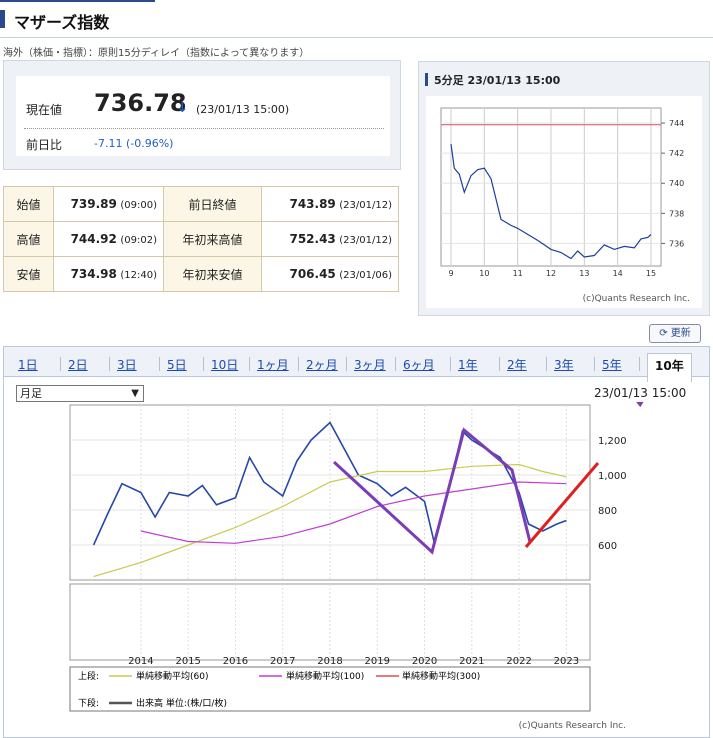  What do you see at coordinates (187, 661) in the screenshot?
I see `main-x-tick: 2015` at bounding box center [187, 661].